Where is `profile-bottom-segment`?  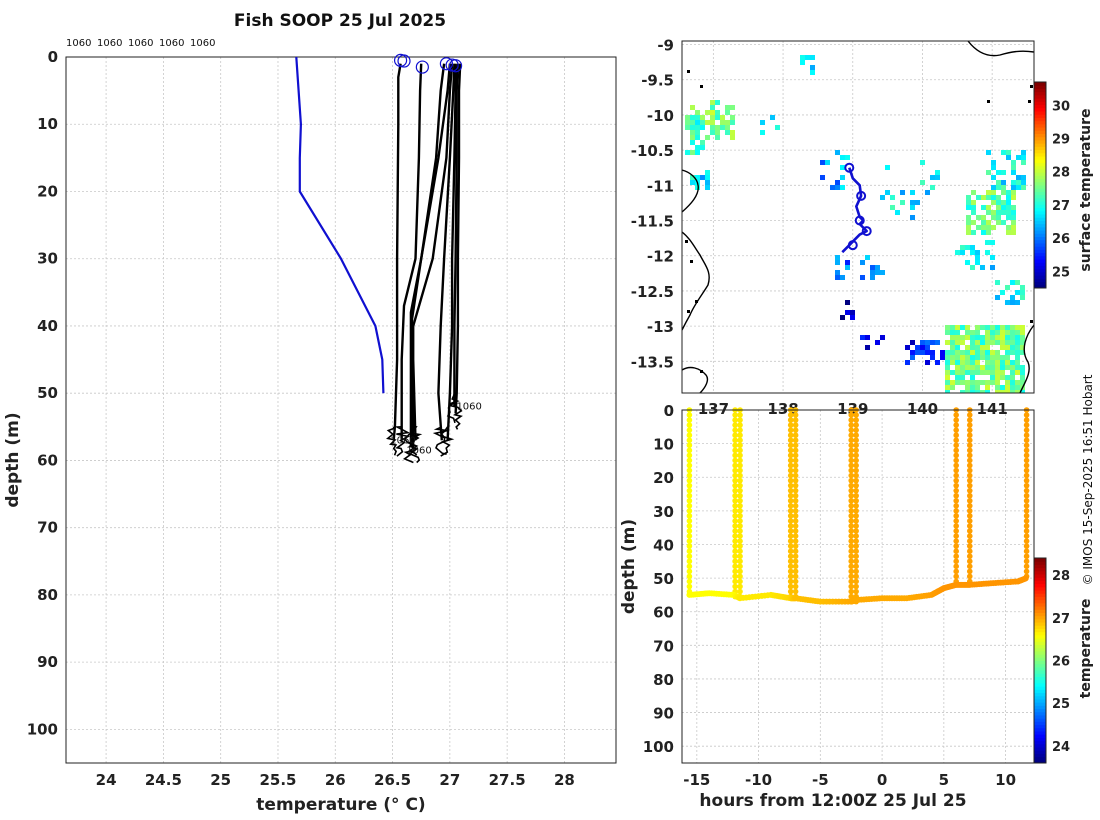
profile-bottom-segment is located at coordinates (447, 441).